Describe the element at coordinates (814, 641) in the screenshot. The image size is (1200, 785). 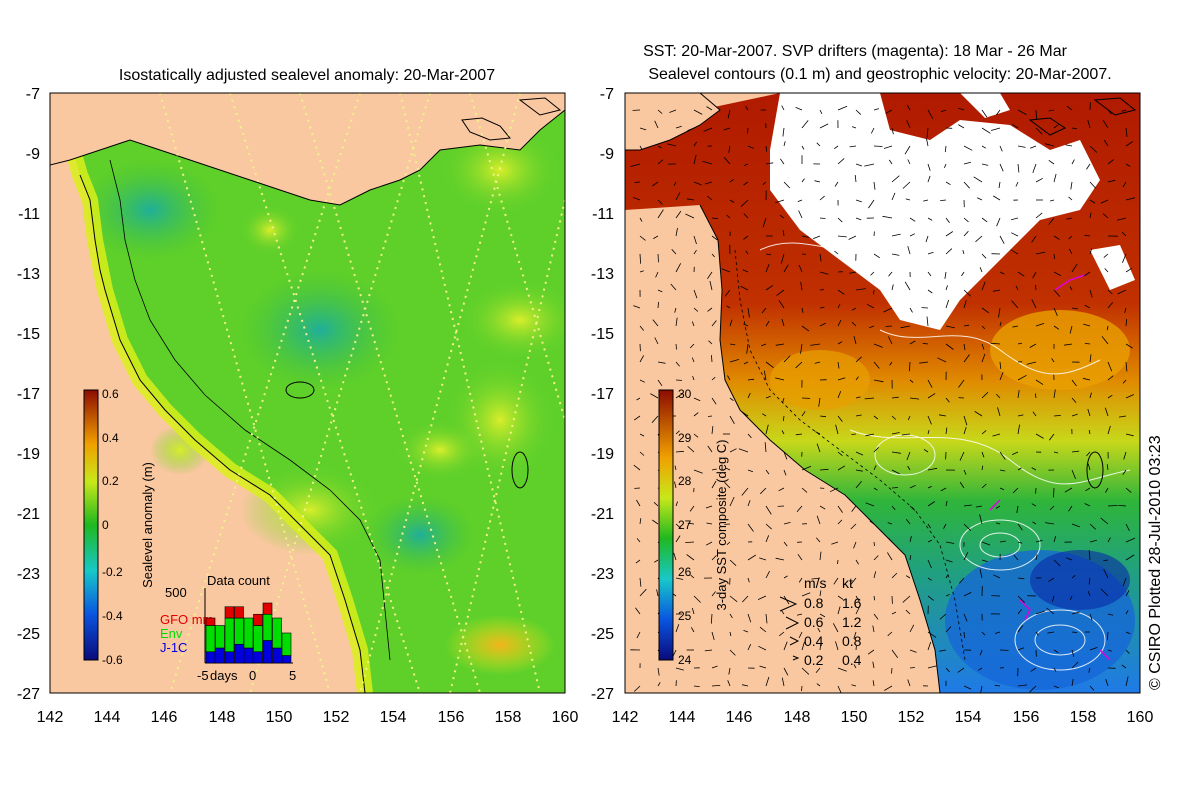
I see `speed-legend-ms: 0.4` at that location.